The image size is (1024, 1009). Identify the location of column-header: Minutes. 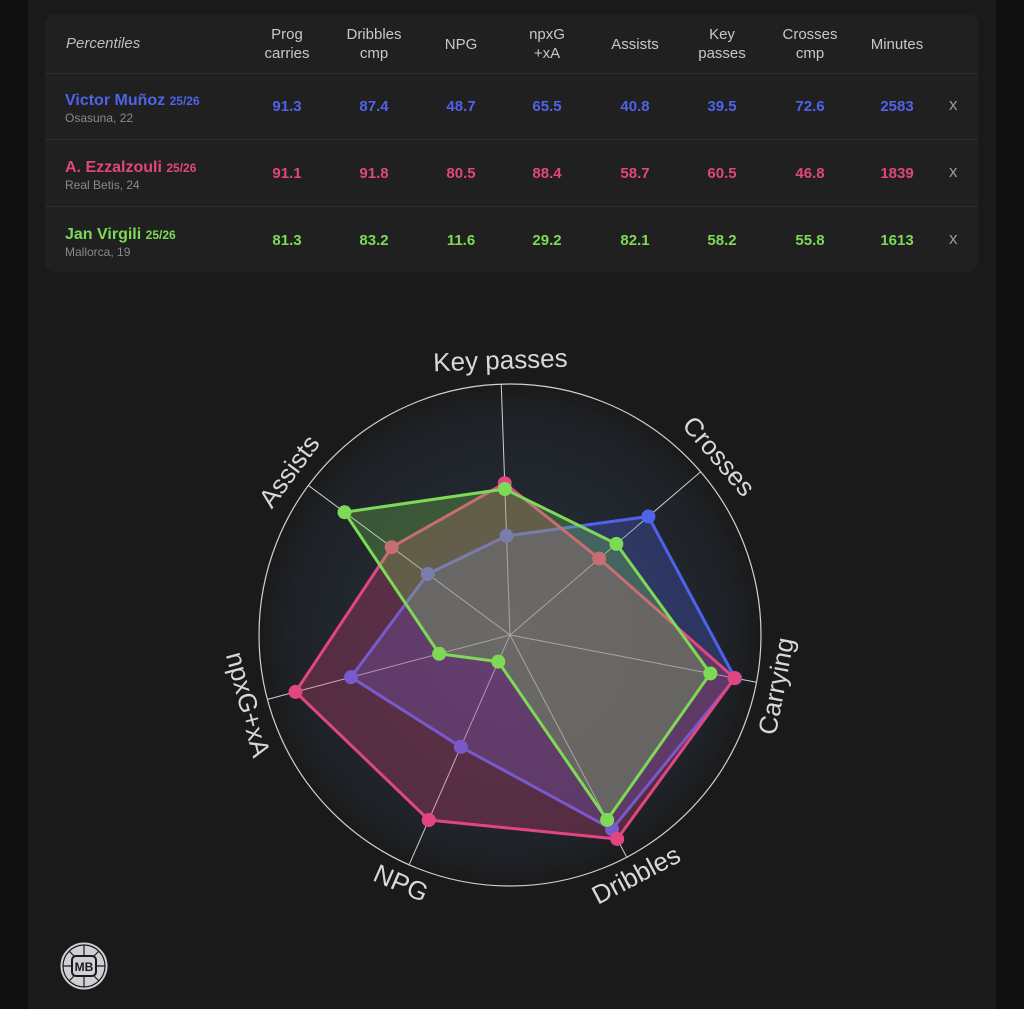
(897, 44).